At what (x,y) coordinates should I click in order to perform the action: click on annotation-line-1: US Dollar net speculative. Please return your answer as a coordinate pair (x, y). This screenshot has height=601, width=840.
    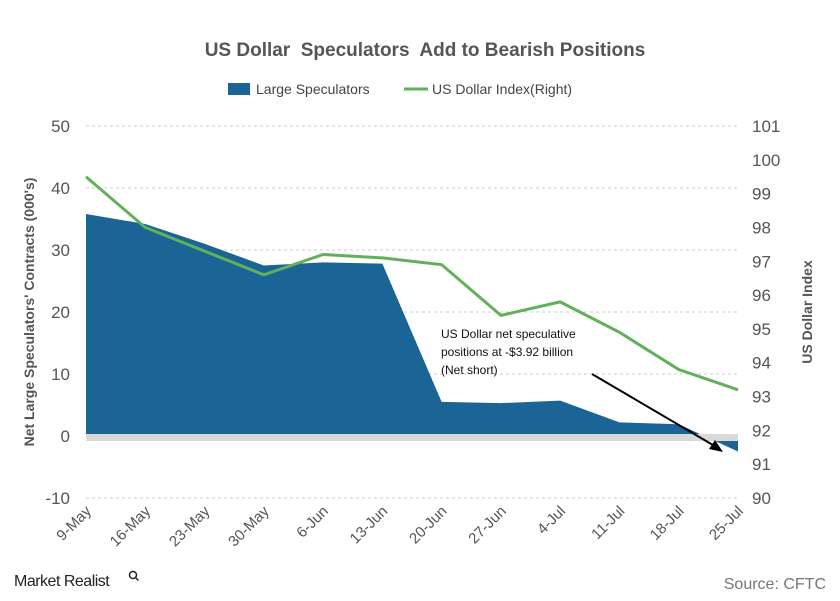
    Looking at the image, I should click on (508, 334).